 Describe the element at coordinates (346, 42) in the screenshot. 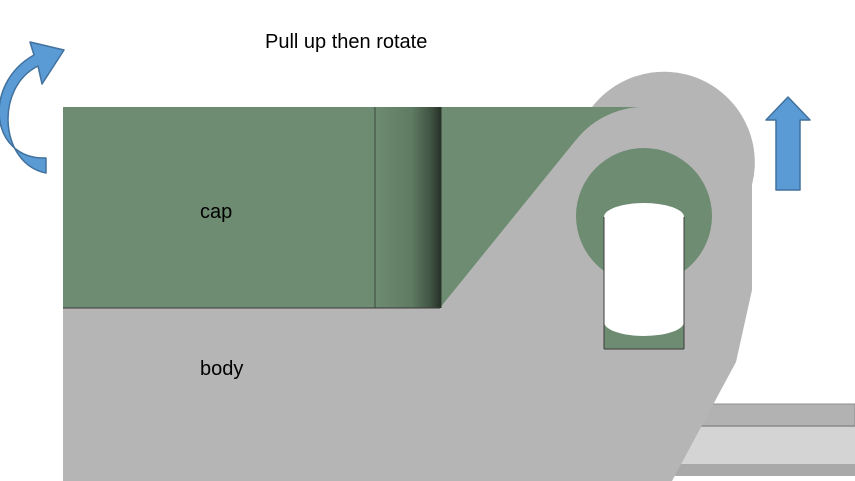

I see `instruction-text: Pull up then rotate` at that location.